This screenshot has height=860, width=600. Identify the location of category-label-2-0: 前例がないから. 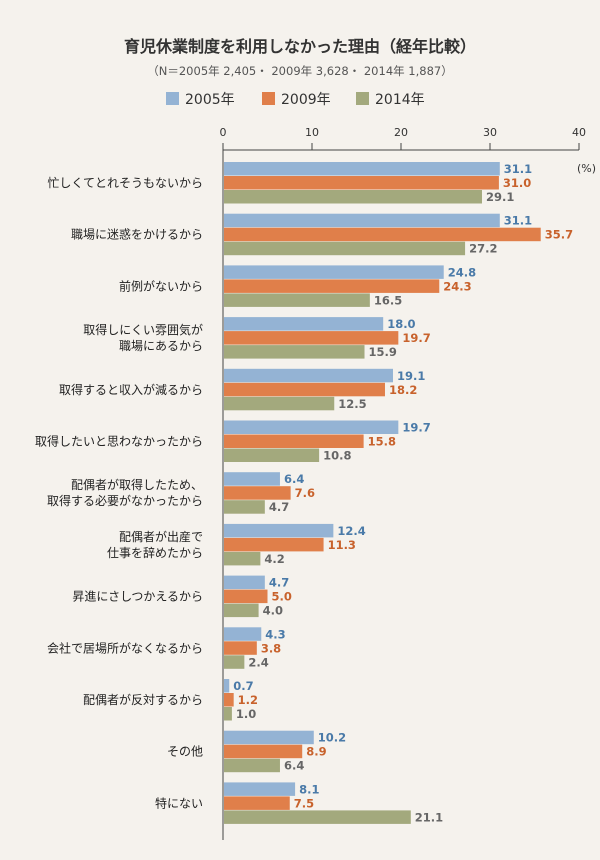
(161, 285).